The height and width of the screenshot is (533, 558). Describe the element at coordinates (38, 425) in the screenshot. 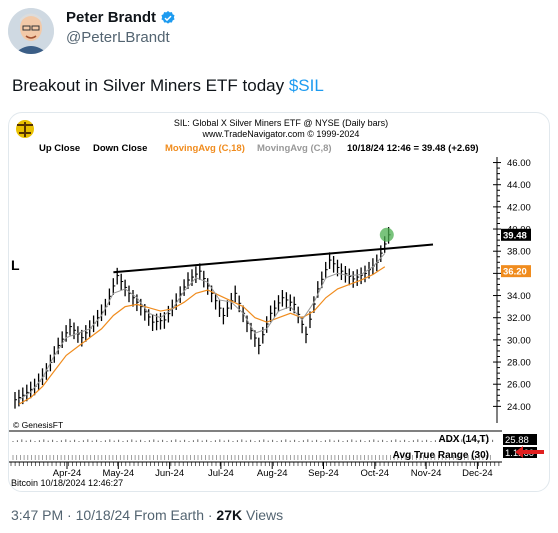

I see `copyright-text: © GenesisFT` at that location.